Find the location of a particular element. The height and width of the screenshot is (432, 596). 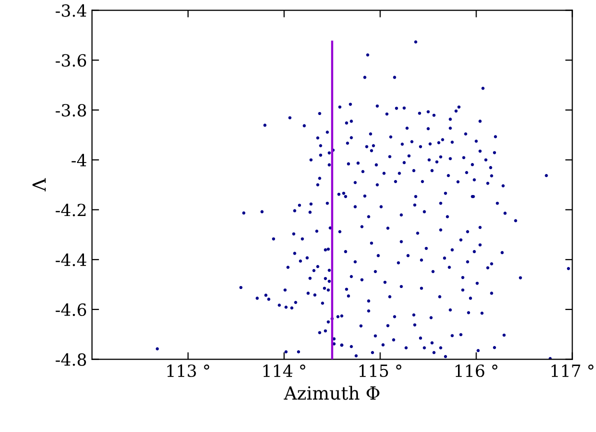

x-tick-label: 113 ° is located at coordinates (188, 371).